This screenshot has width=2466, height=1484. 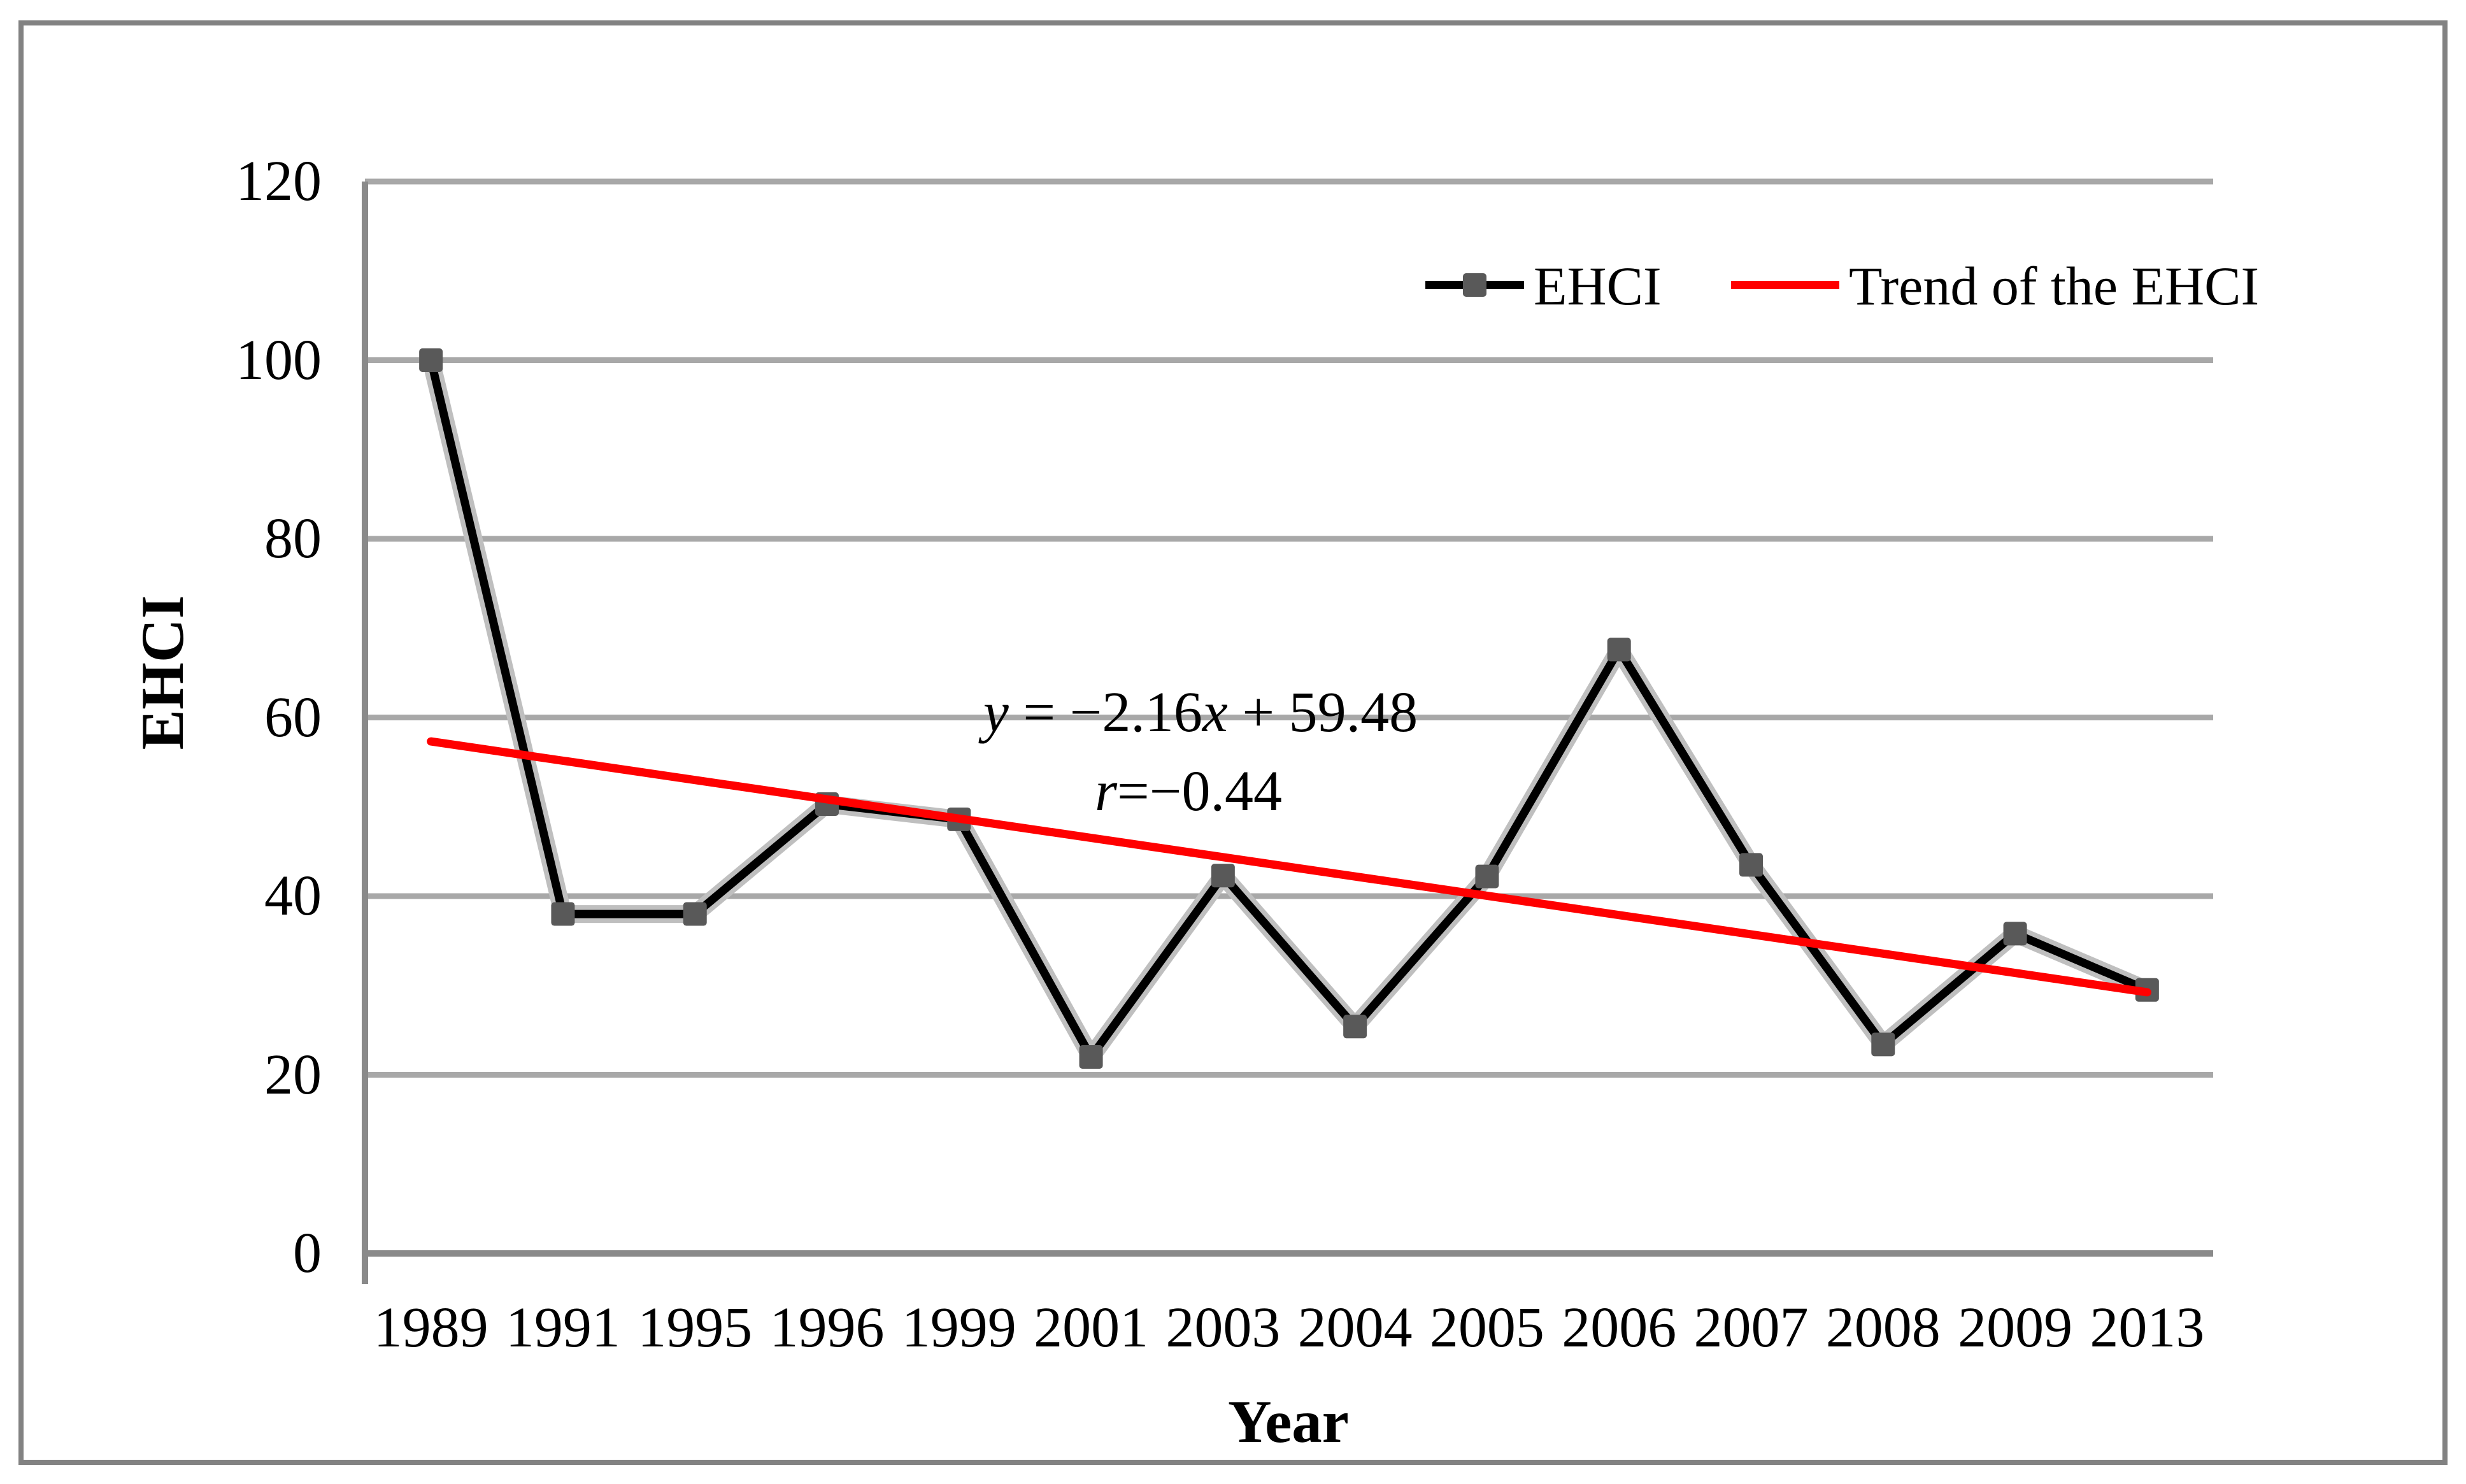 I want to click on y-tick-label-40: 40, so click(x=293, y=895).